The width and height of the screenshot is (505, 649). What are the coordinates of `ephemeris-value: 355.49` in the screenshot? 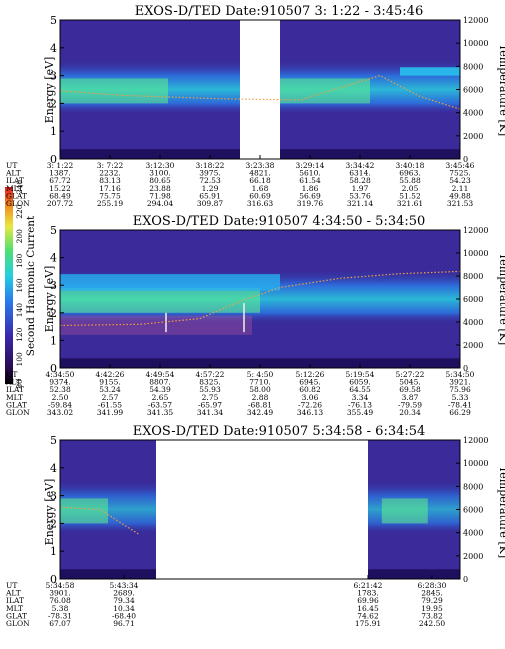 It's located at (360, 412).